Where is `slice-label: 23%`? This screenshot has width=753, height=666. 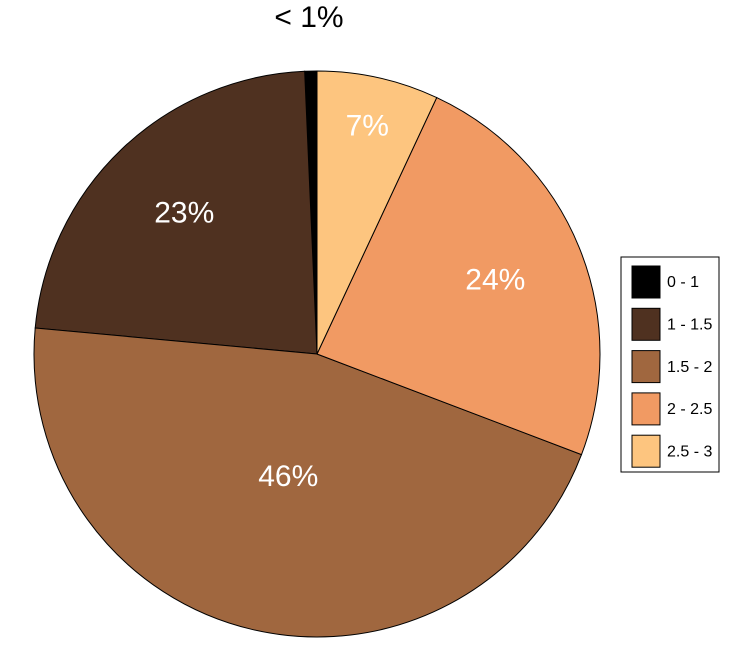
slice-label: 23% is located at coordinates (184, 213).